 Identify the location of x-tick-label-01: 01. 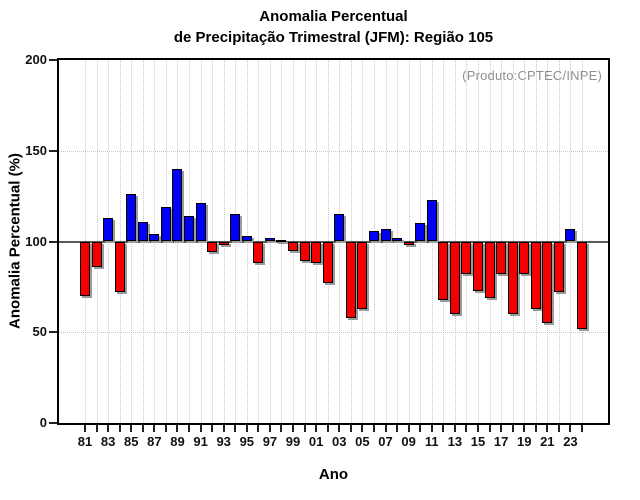
(316, 441).